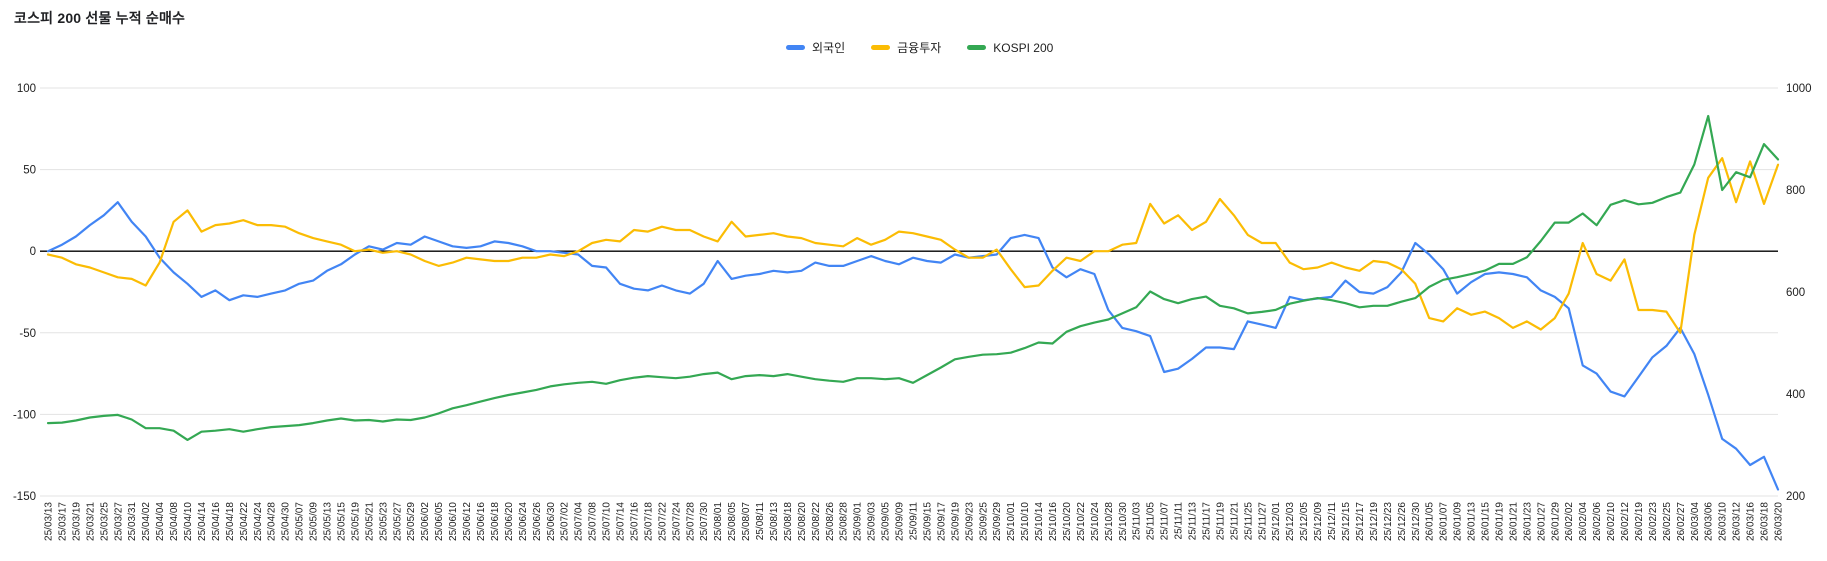 Image resolution: width=1827 pixels, height=561 pixels. I want to click on x-axis-label: 25/10/28, so click(1109, 521).